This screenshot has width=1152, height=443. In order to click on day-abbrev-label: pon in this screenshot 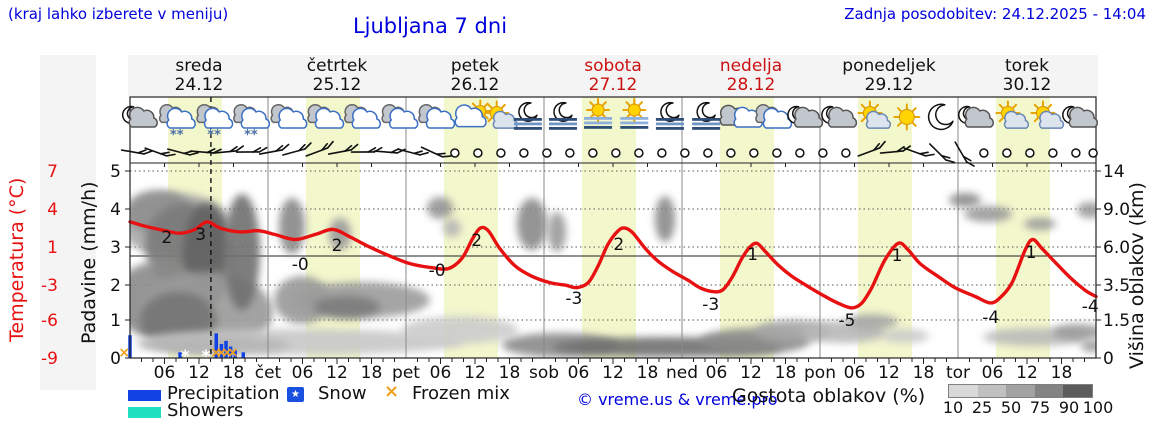, I will do `click(820, 373)`.